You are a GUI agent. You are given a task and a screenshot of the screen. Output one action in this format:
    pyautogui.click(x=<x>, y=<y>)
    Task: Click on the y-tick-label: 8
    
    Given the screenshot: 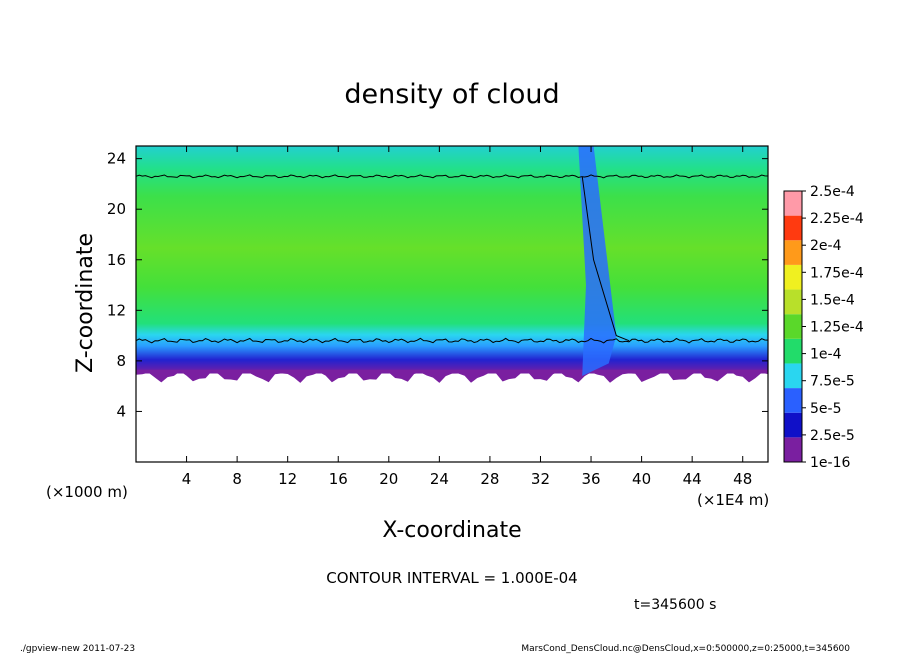 What is the action you would take?
    pyautogui.click(x=121, y=361)
    